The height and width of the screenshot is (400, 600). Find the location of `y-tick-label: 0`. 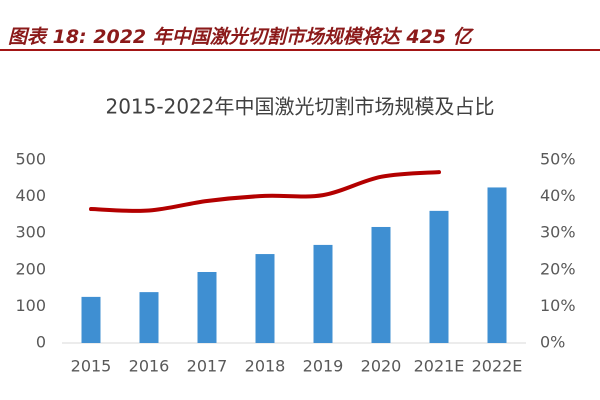

y-tick-label: 0 is located at coordinates (41, 342).